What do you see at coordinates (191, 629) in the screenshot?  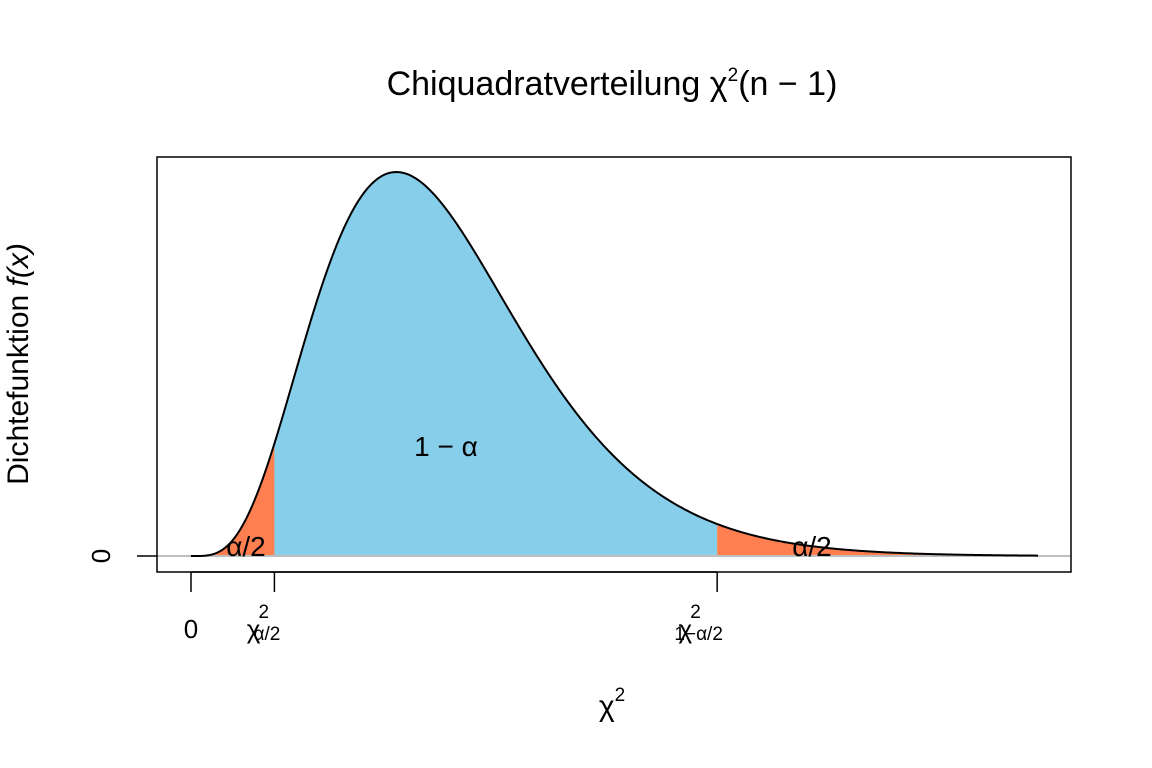 I see `x-tick-label: 0` at bounding box center [191, 629].